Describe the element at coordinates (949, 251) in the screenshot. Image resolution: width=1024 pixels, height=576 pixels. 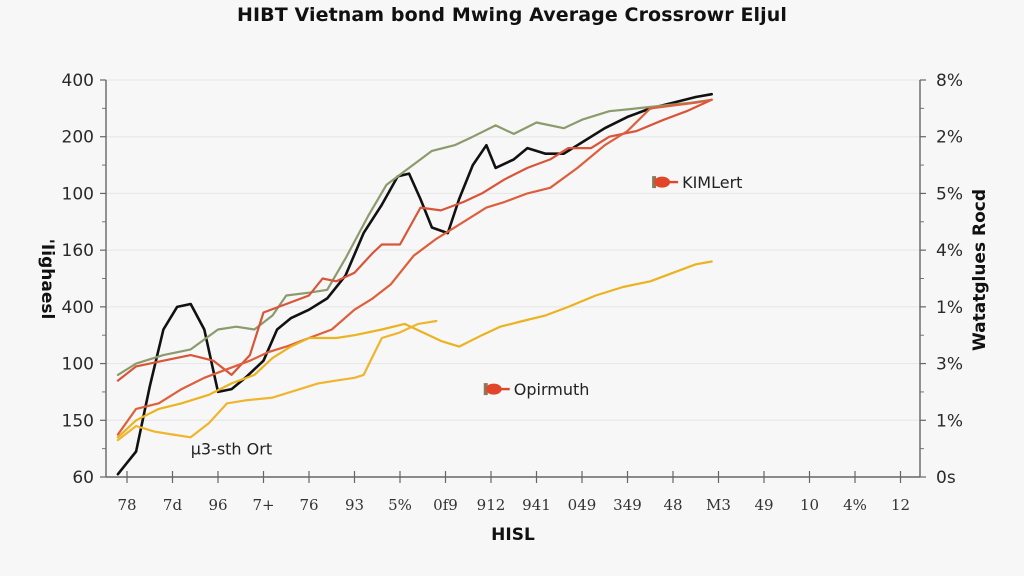
I see `y2-tick-label: 4%` at that location.